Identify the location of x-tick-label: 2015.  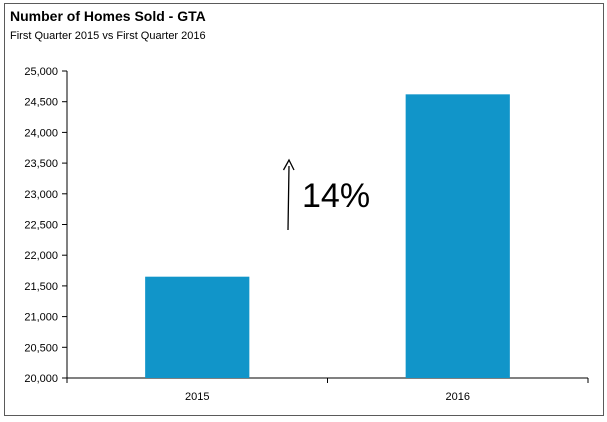
(197, 397).